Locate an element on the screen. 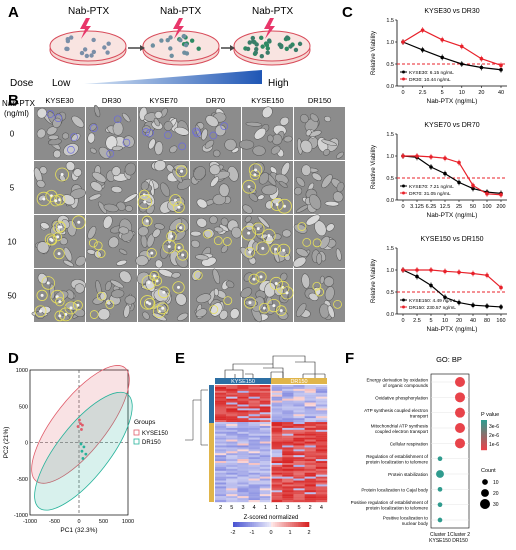 Image resolution: width=516 pixels, height=550 pixels. chart-title: GO: BP is located at coordinates (449, 359).